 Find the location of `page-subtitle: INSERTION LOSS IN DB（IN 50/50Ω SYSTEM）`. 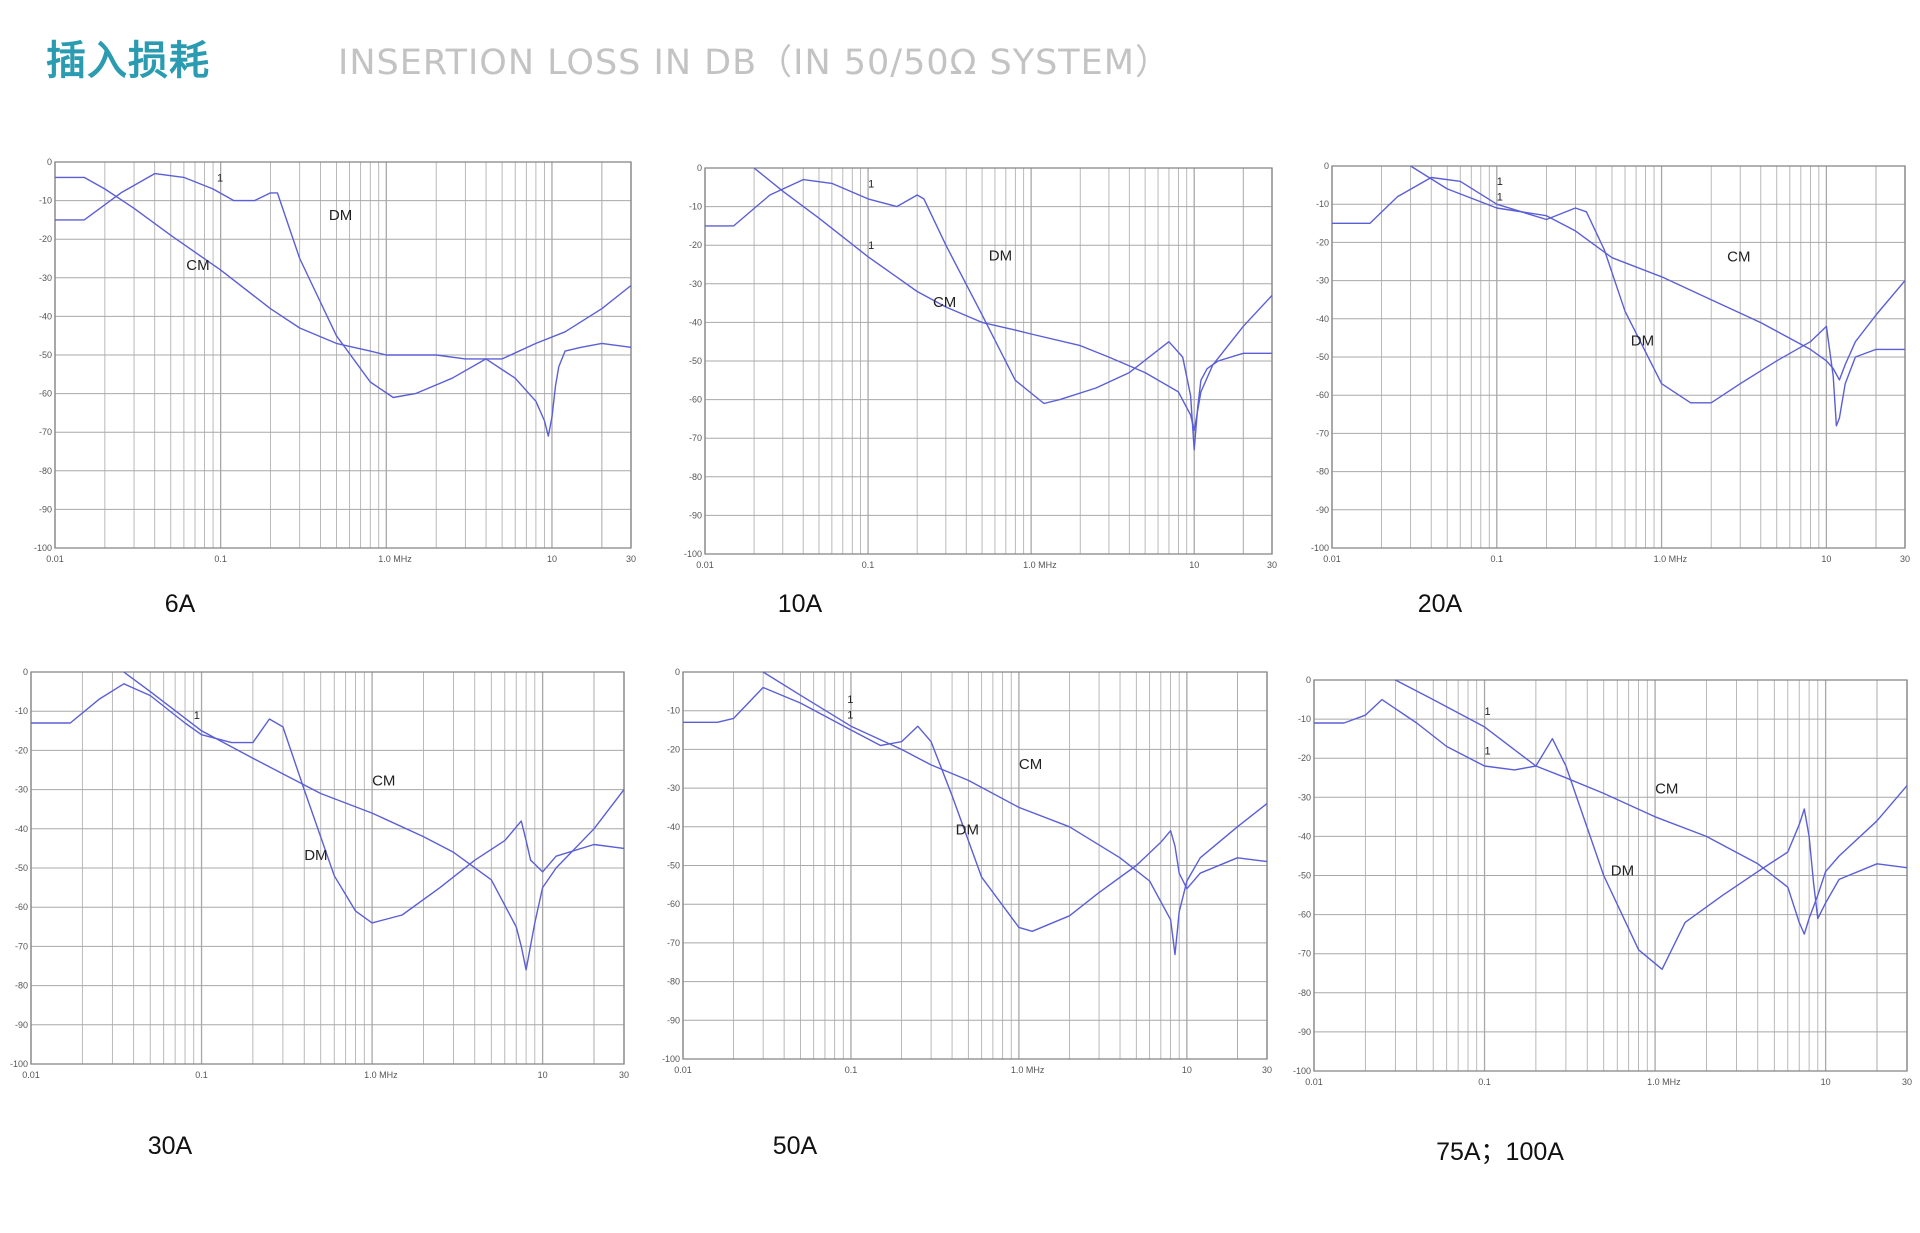

page-subtitle: INSERTION LOSS IN DB（IN 50/50Ω SYSTEM） is located at coordinates (754, 63).